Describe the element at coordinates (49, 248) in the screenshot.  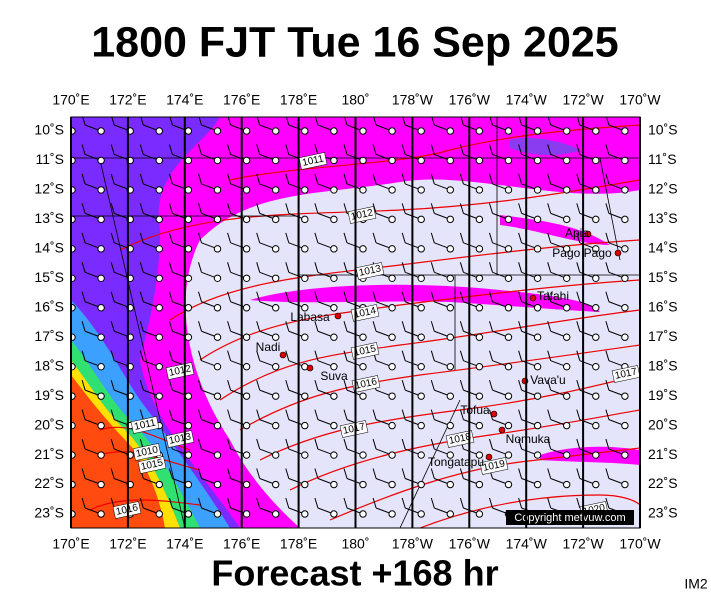
I see `latitude-label-left: 14˚S` at that location.